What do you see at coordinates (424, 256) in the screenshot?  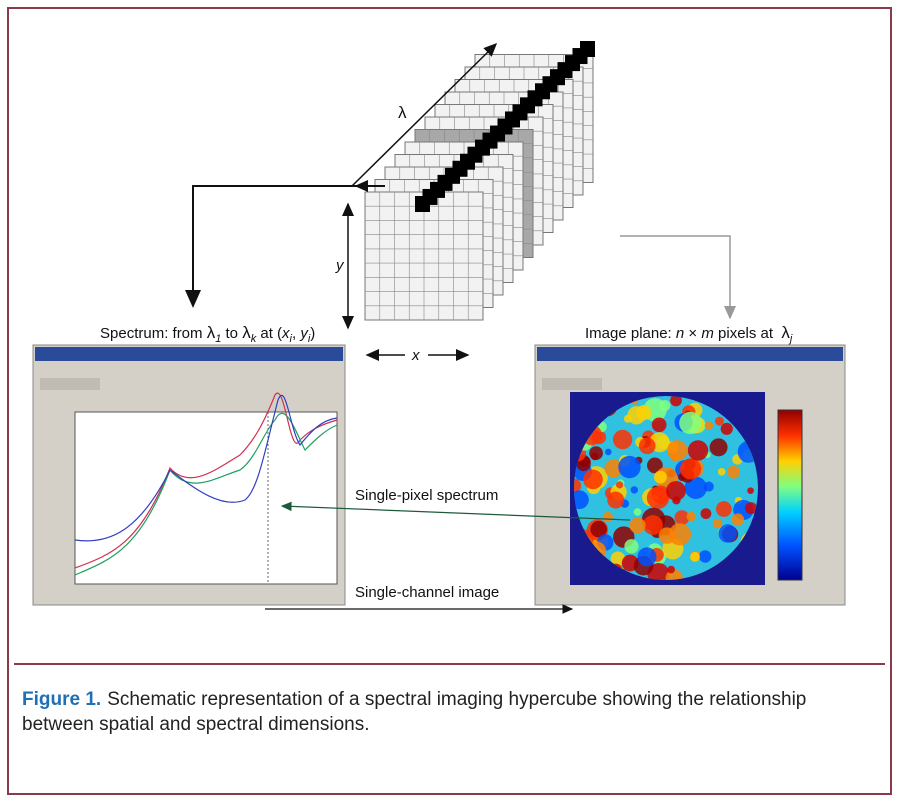 I see `image-plane` at bounding box center [424, 256].